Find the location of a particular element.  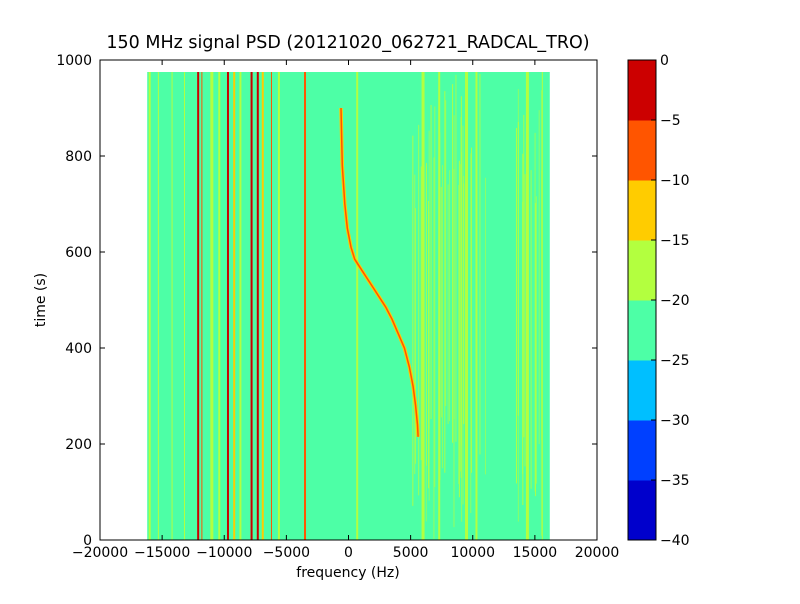

colorbar-tick-label: −5 is located at coordinates (670, 121).